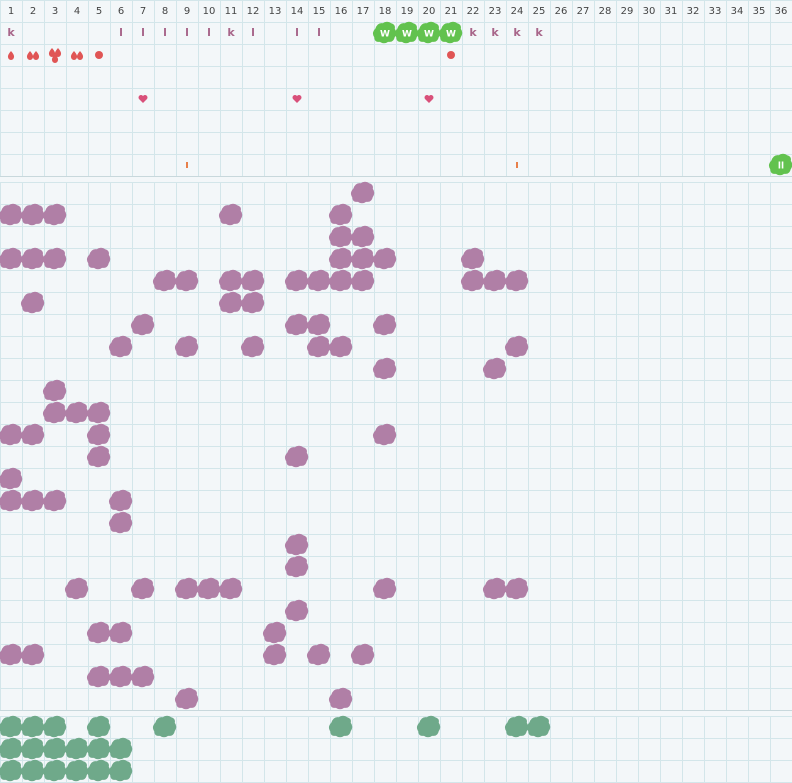 Image resolution: width=792 pixels, height=783 pixels. Describe the element at coordinates (495, 11) in the screenshot. I see `column-label: 23` at that location.